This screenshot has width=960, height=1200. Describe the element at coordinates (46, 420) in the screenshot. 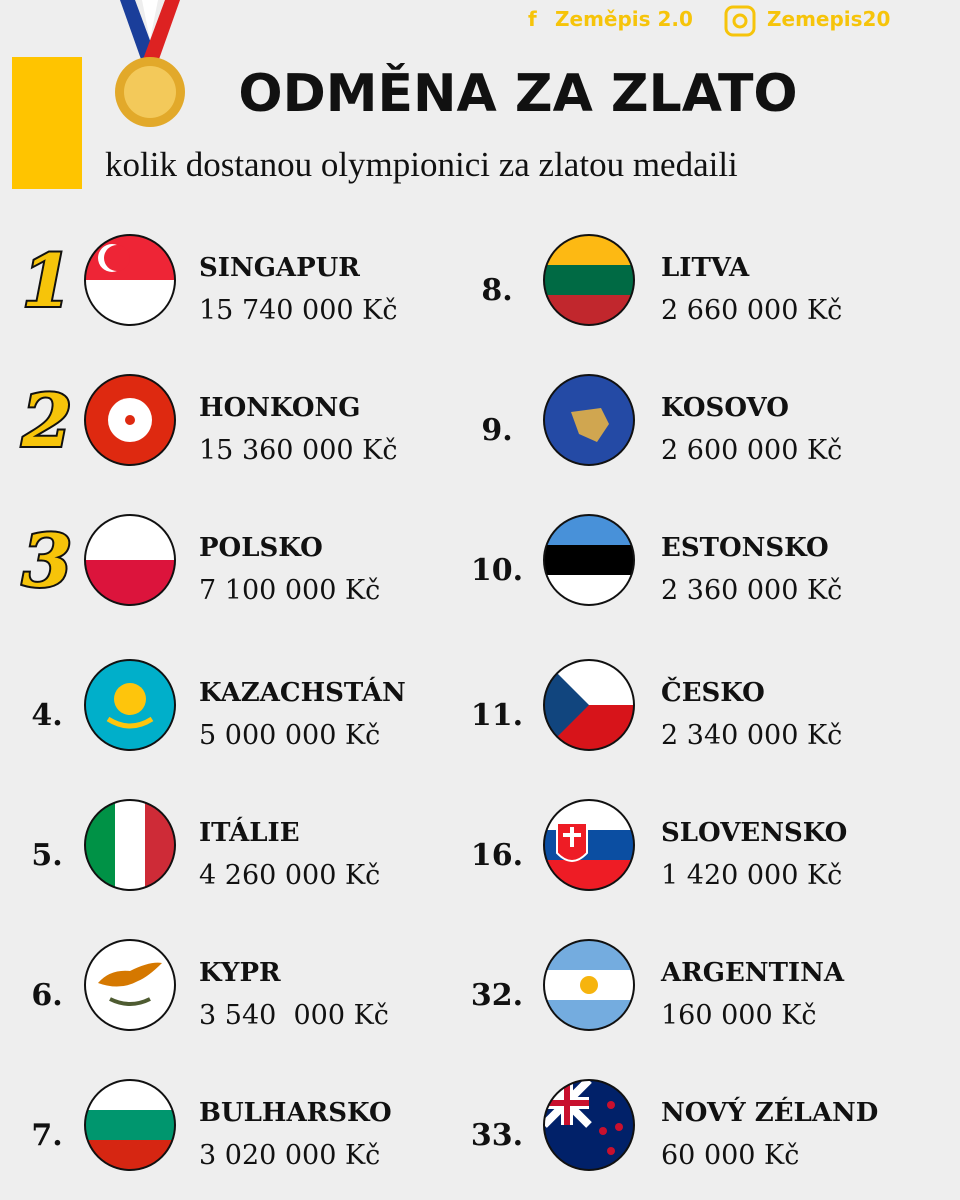

I see `rank-badge: 2` at that location.